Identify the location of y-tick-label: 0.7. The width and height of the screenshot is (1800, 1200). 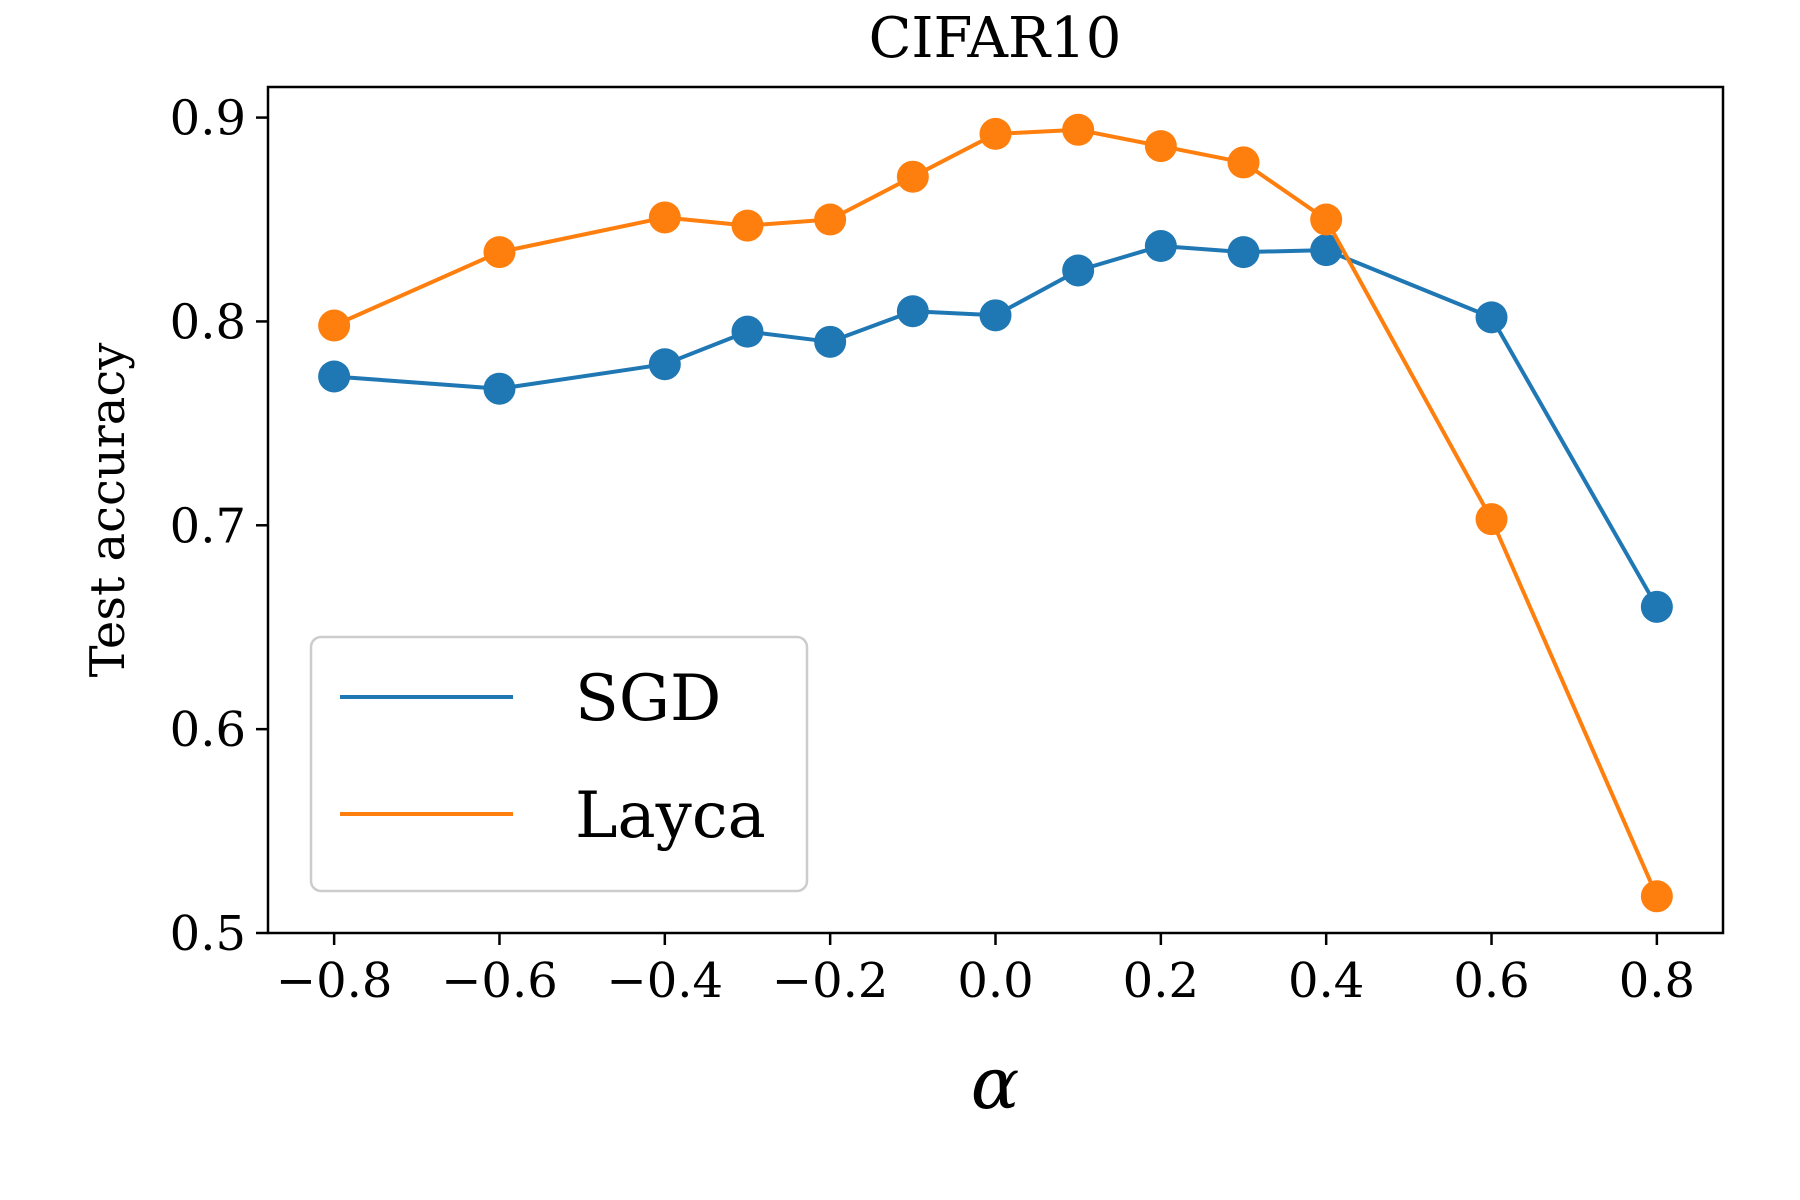
(208, 526).